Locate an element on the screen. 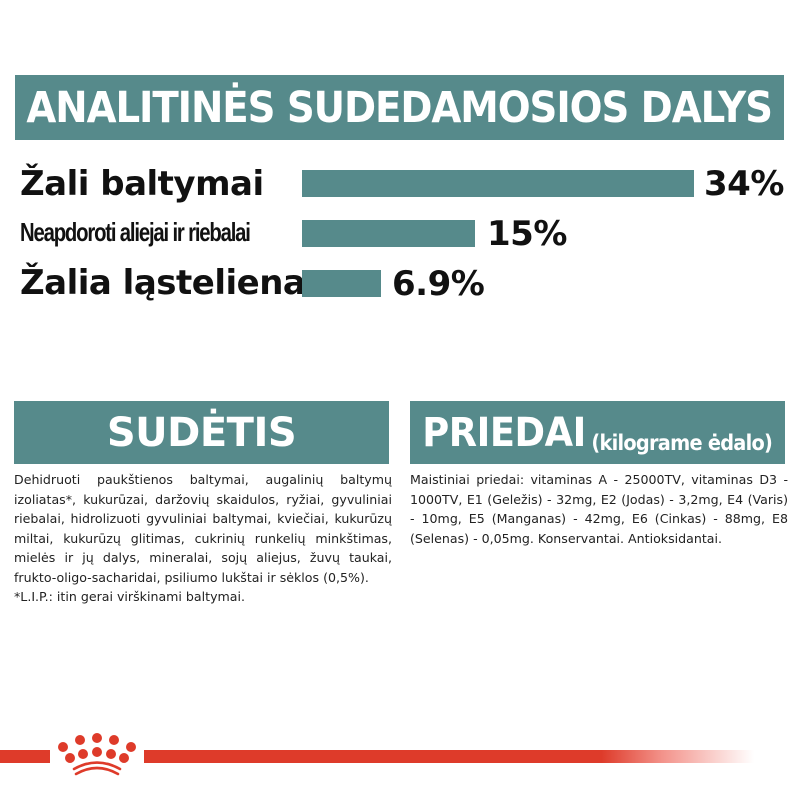  bar-value: 34% is located at coordinates (744, 184).